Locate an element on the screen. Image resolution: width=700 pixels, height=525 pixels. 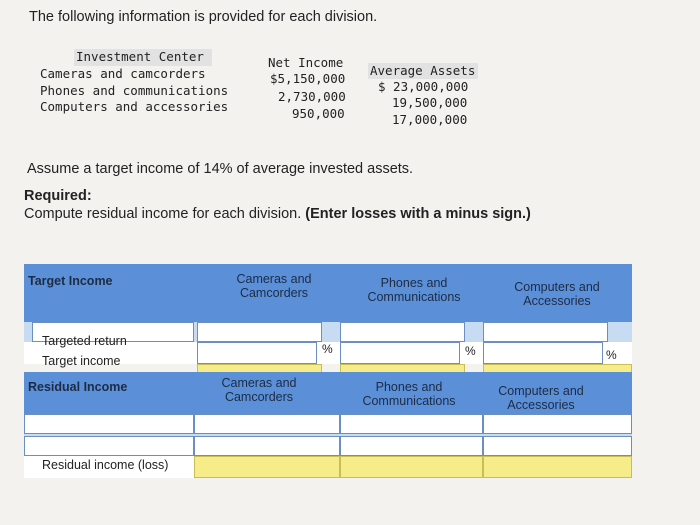
label-target-income: Target income is located at coordinates (81, 361).